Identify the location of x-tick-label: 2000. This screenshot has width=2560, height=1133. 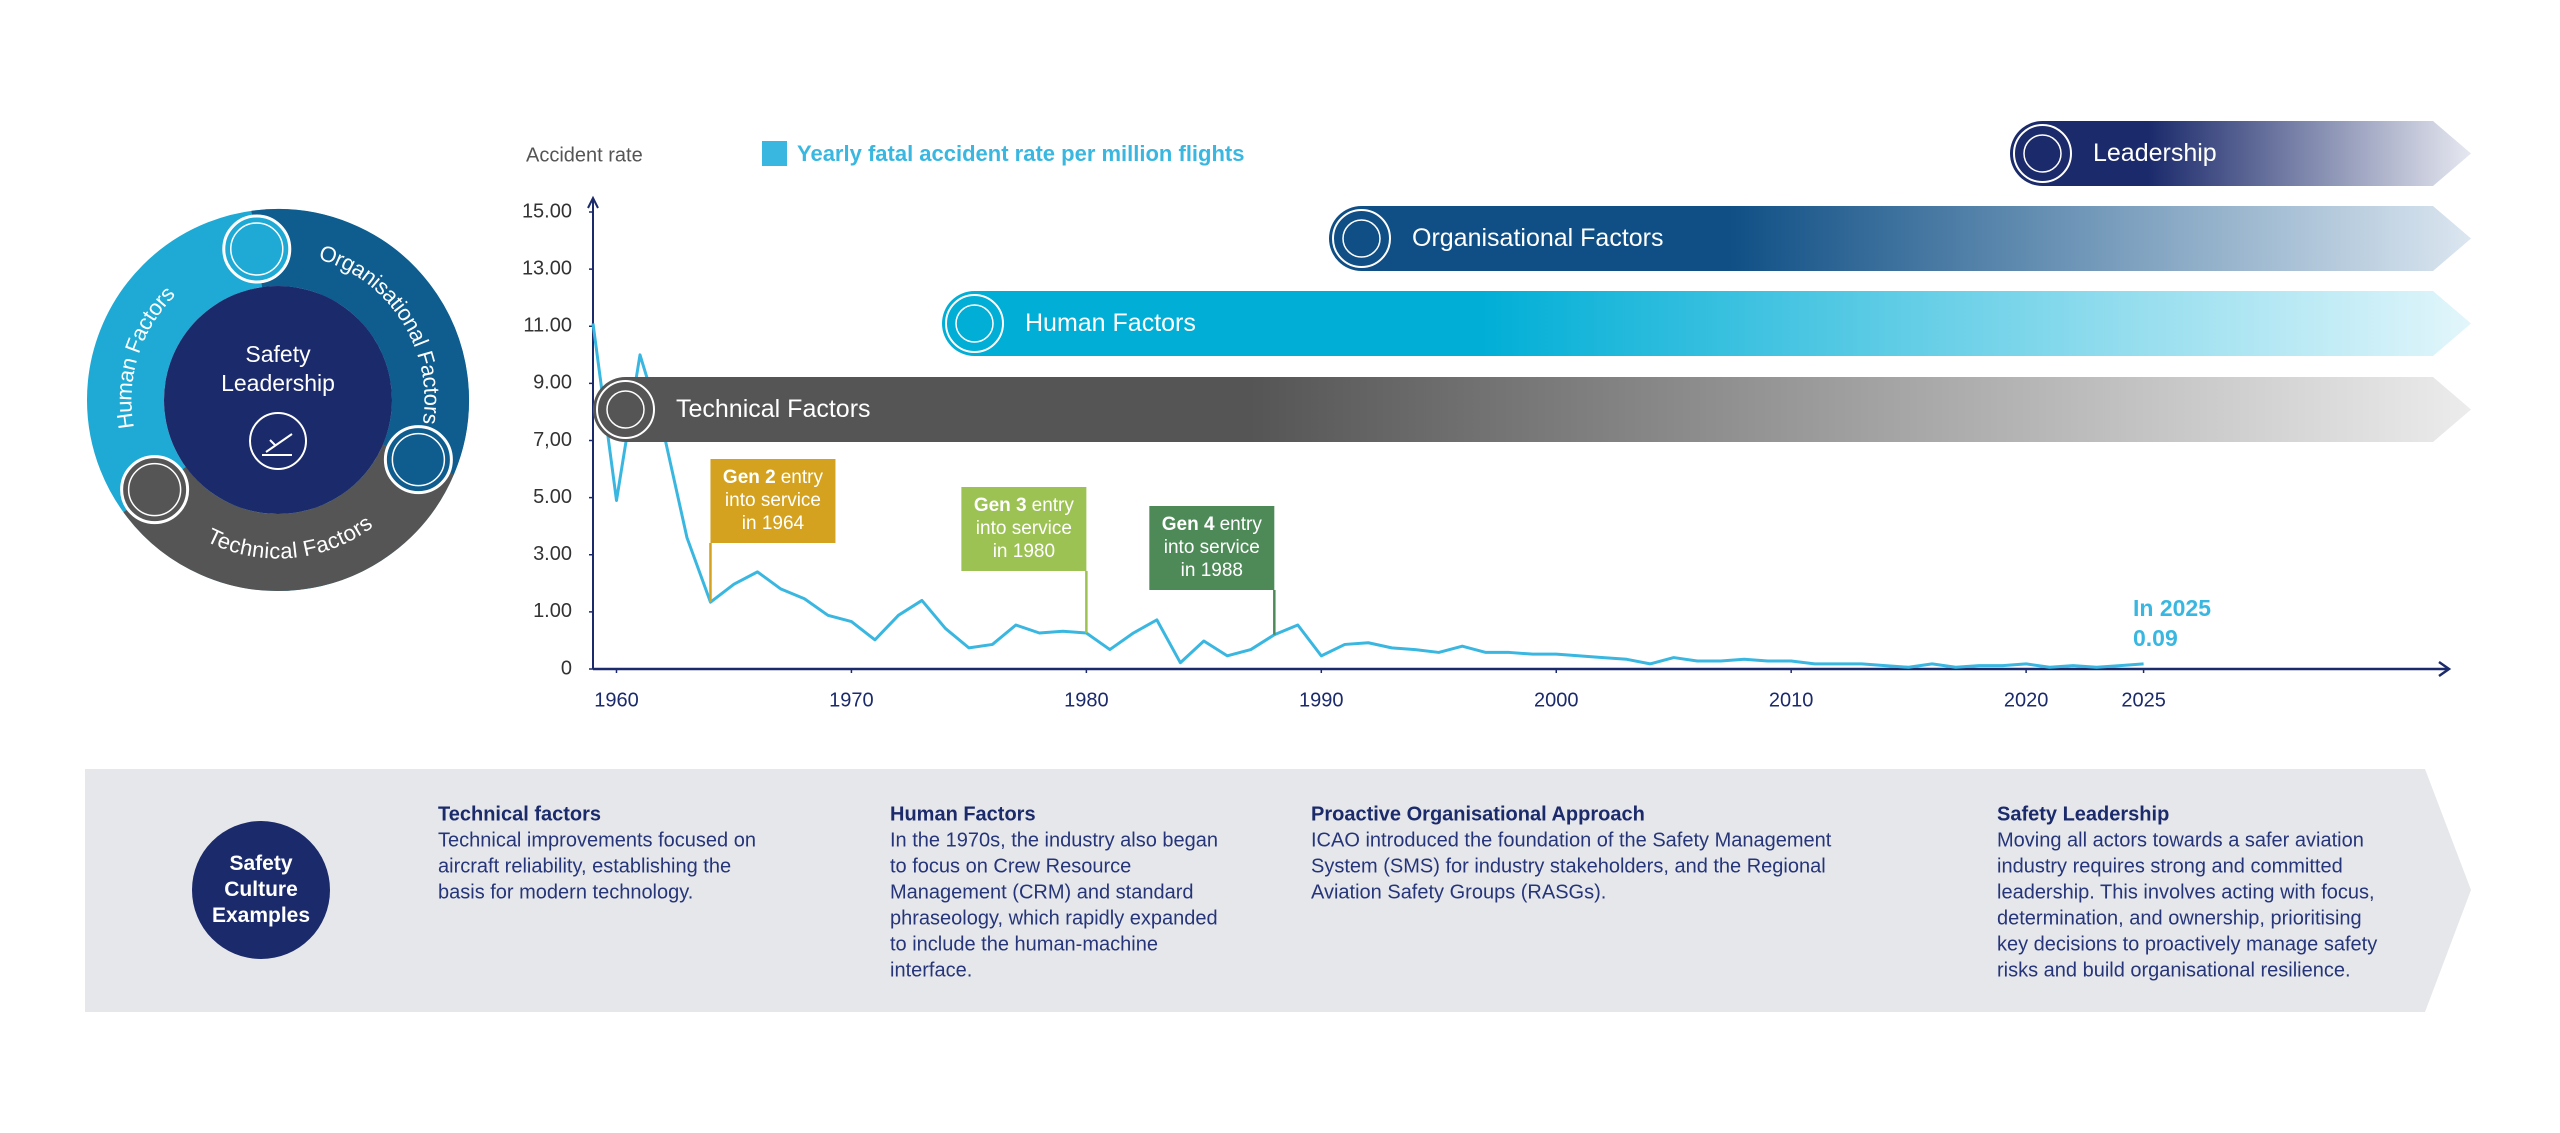
(1556, 700).